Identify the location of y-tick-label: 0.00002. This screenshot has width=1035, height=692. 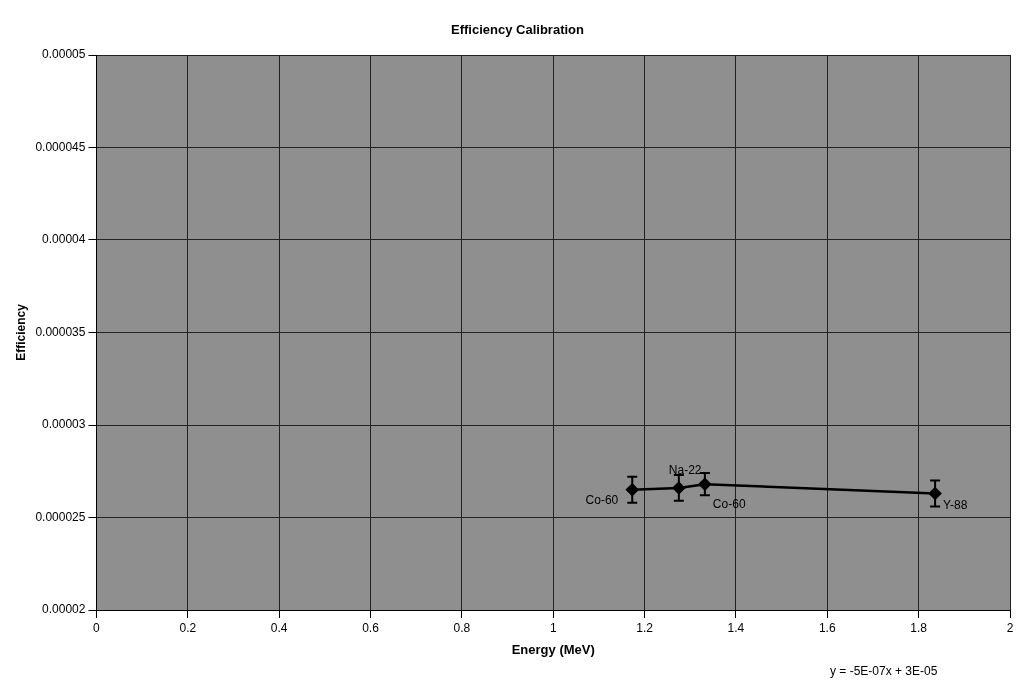
(64, 609).